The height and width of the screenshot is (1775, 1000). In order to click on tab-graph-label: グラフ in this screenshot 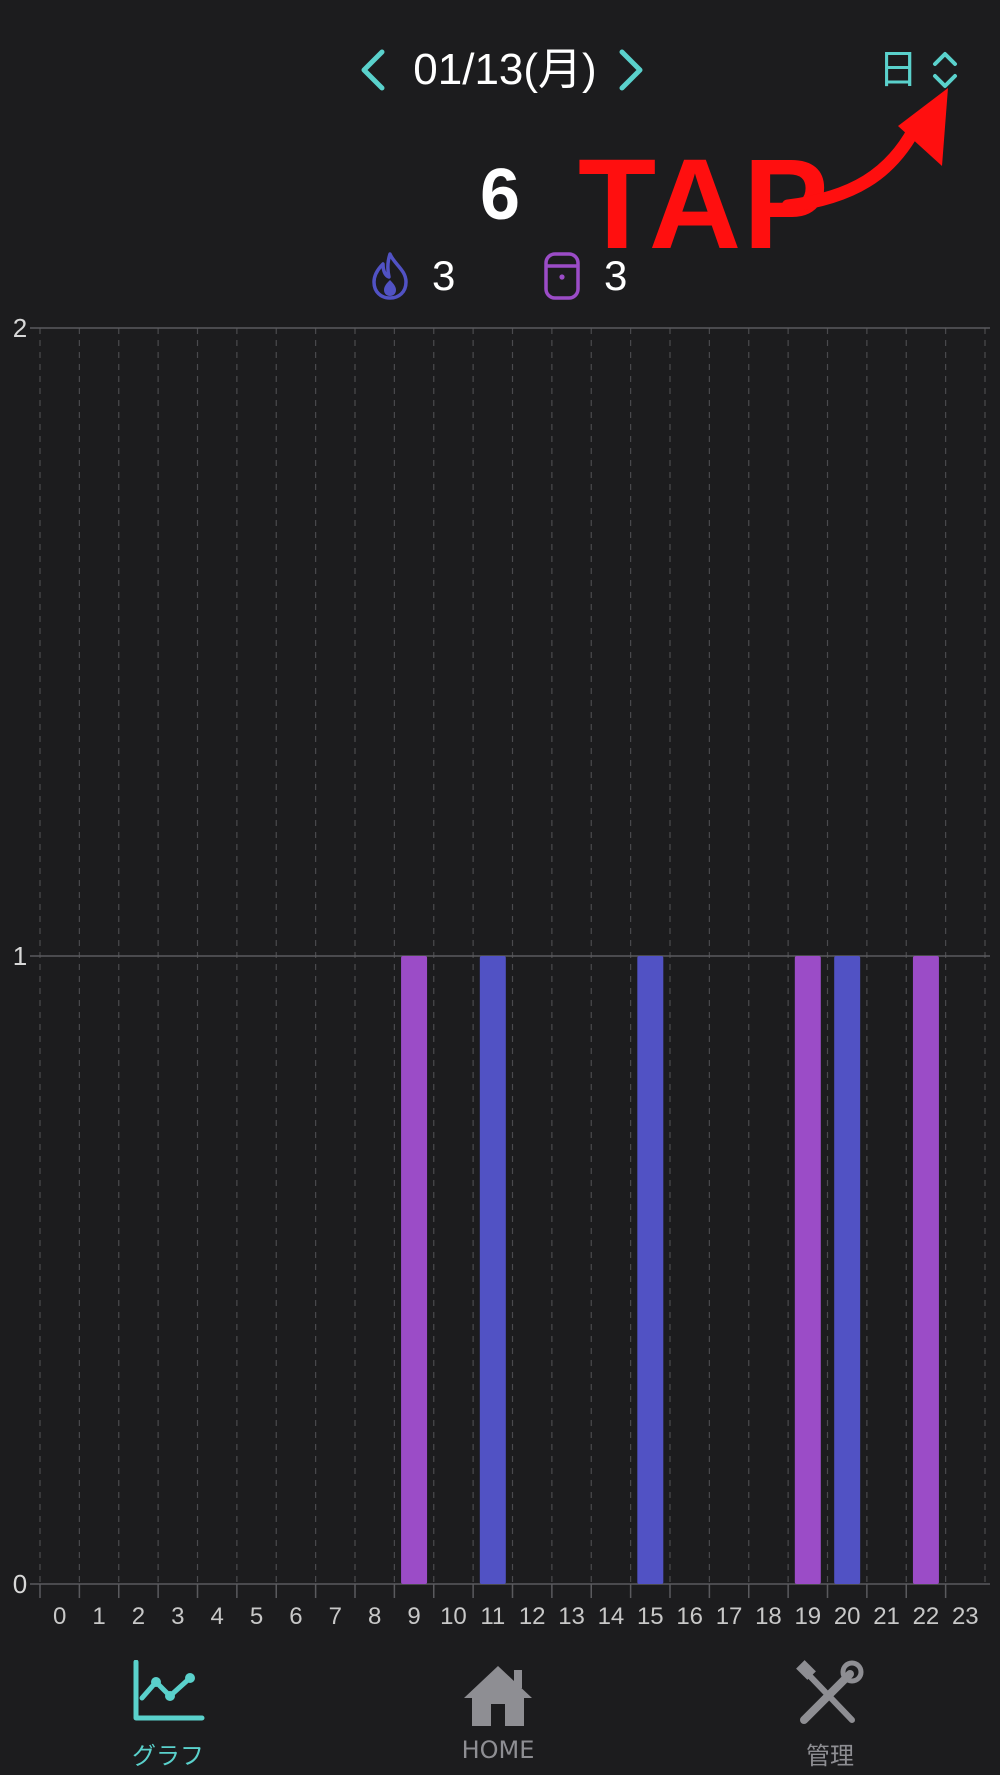, I will do `click(168, 1756)`.